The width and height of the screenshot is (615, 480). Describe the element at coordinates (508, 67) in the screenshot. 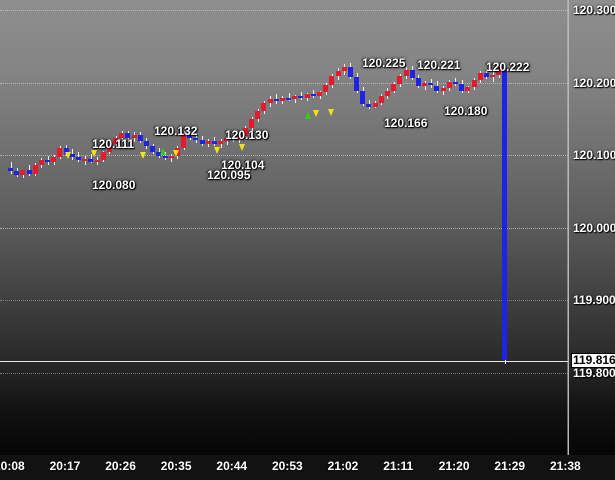

I see `price-annotation-120222: 120.222` at that location.